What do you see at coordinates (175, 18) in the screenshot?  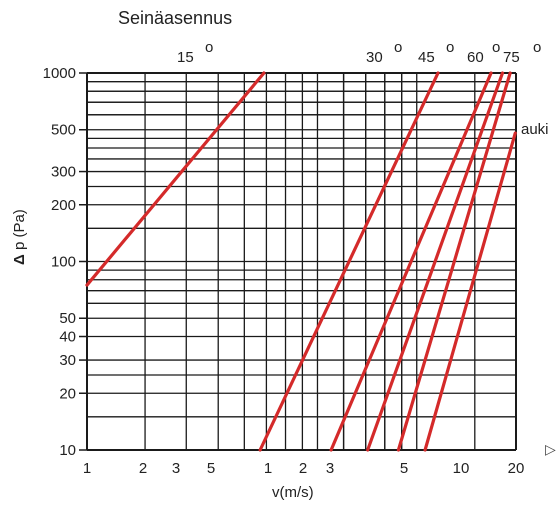 I see `chart-title: Seinäasennus` at bounding box center [175, 18].